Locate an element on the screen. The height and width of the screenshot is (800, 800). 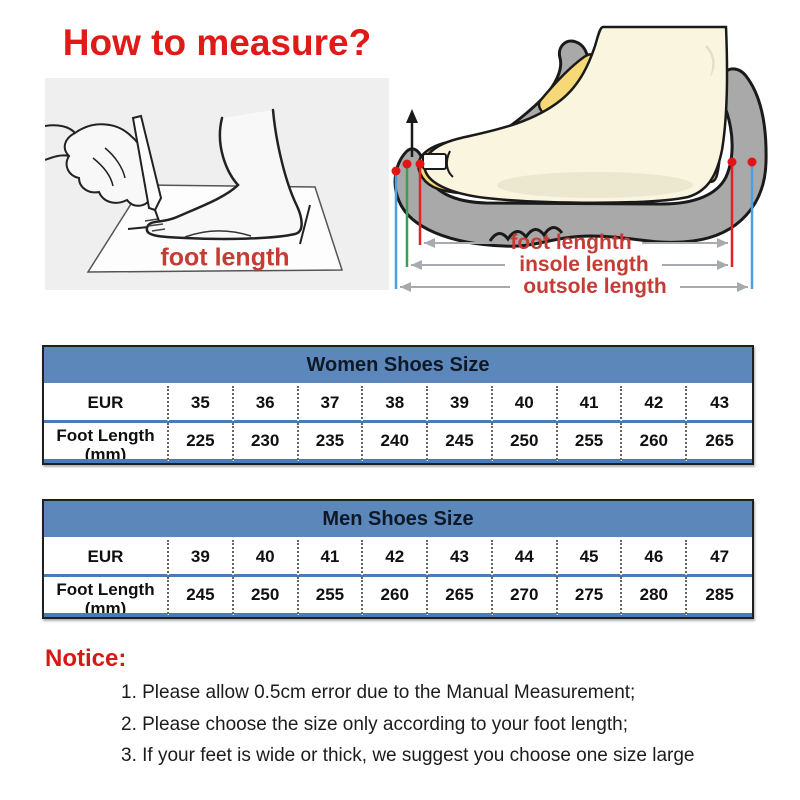
length-cell: 270 is located at coordinates (525, 597).